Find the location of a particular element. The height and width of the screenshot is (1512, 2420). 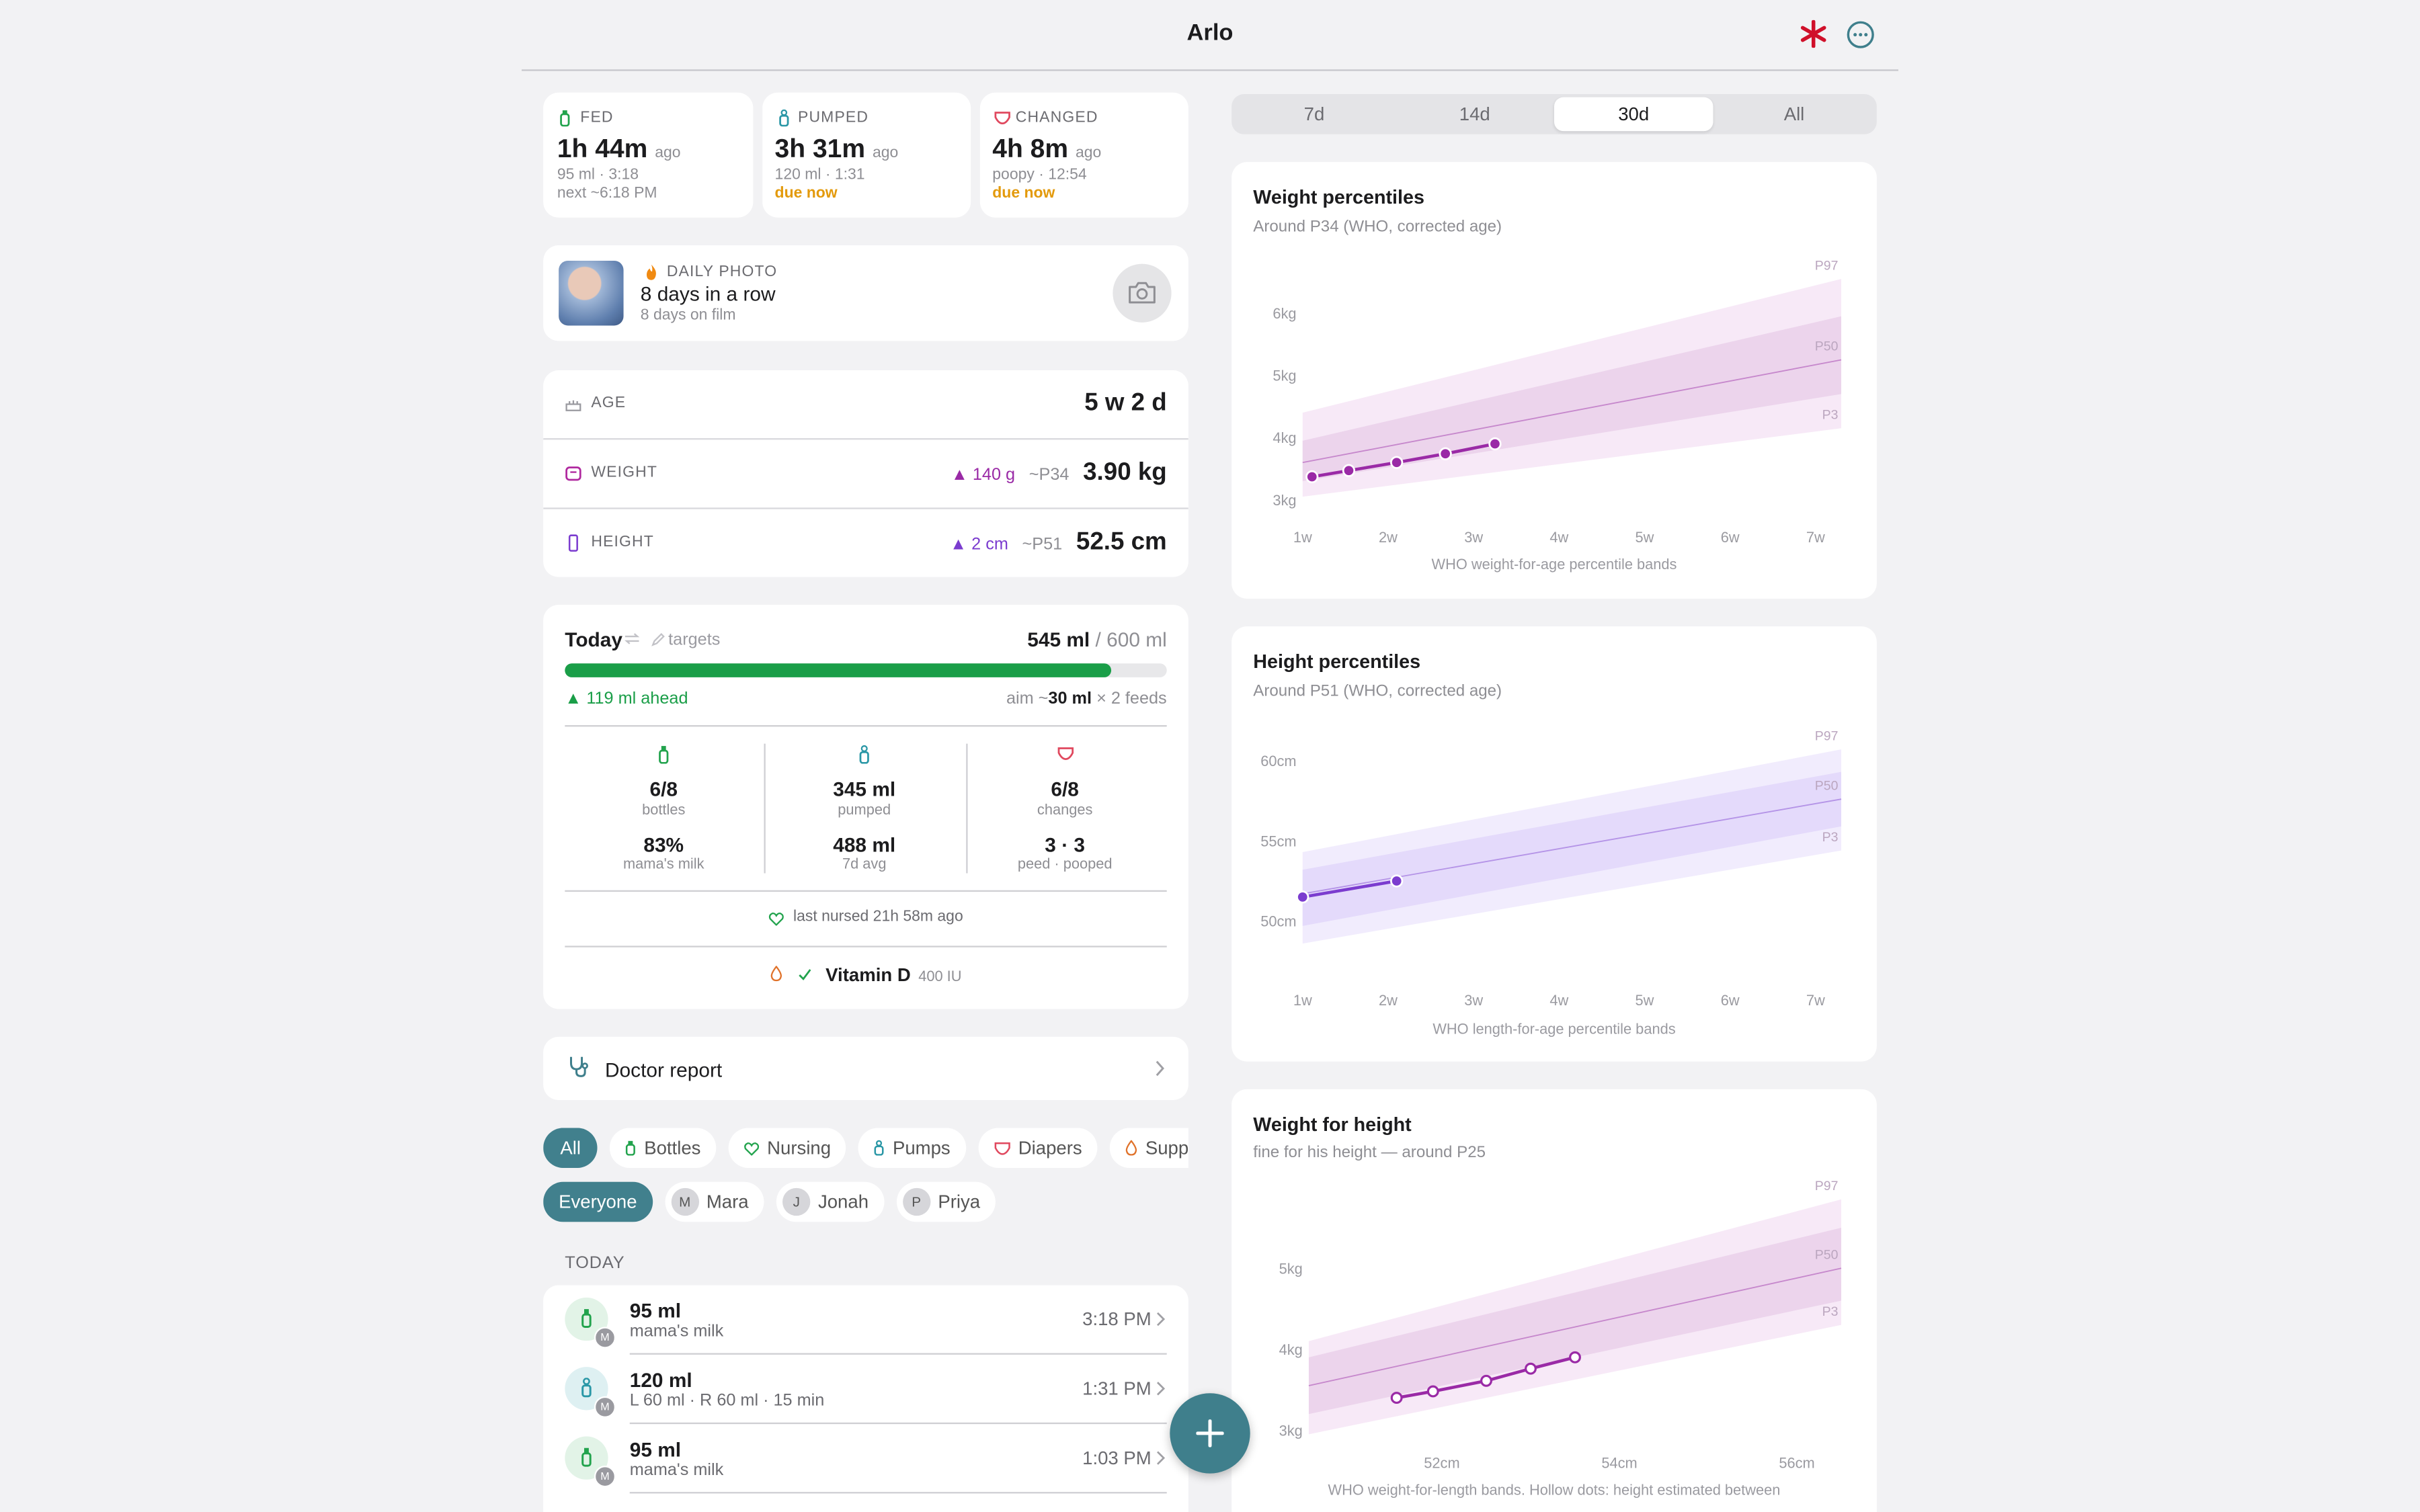

filter-chip: Pumps is located at coordinates (912, 1148).